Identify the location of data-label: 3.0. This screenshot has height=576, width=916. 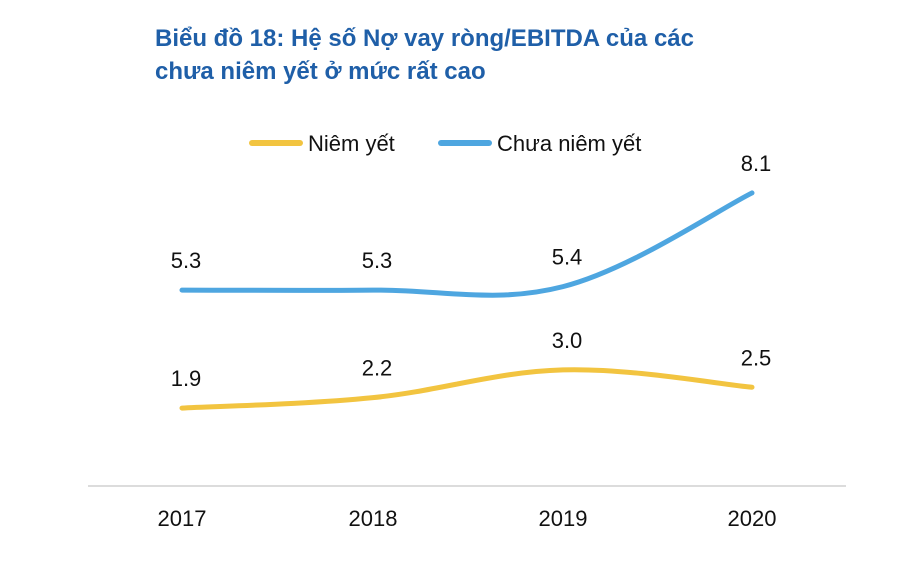
(567, 340).